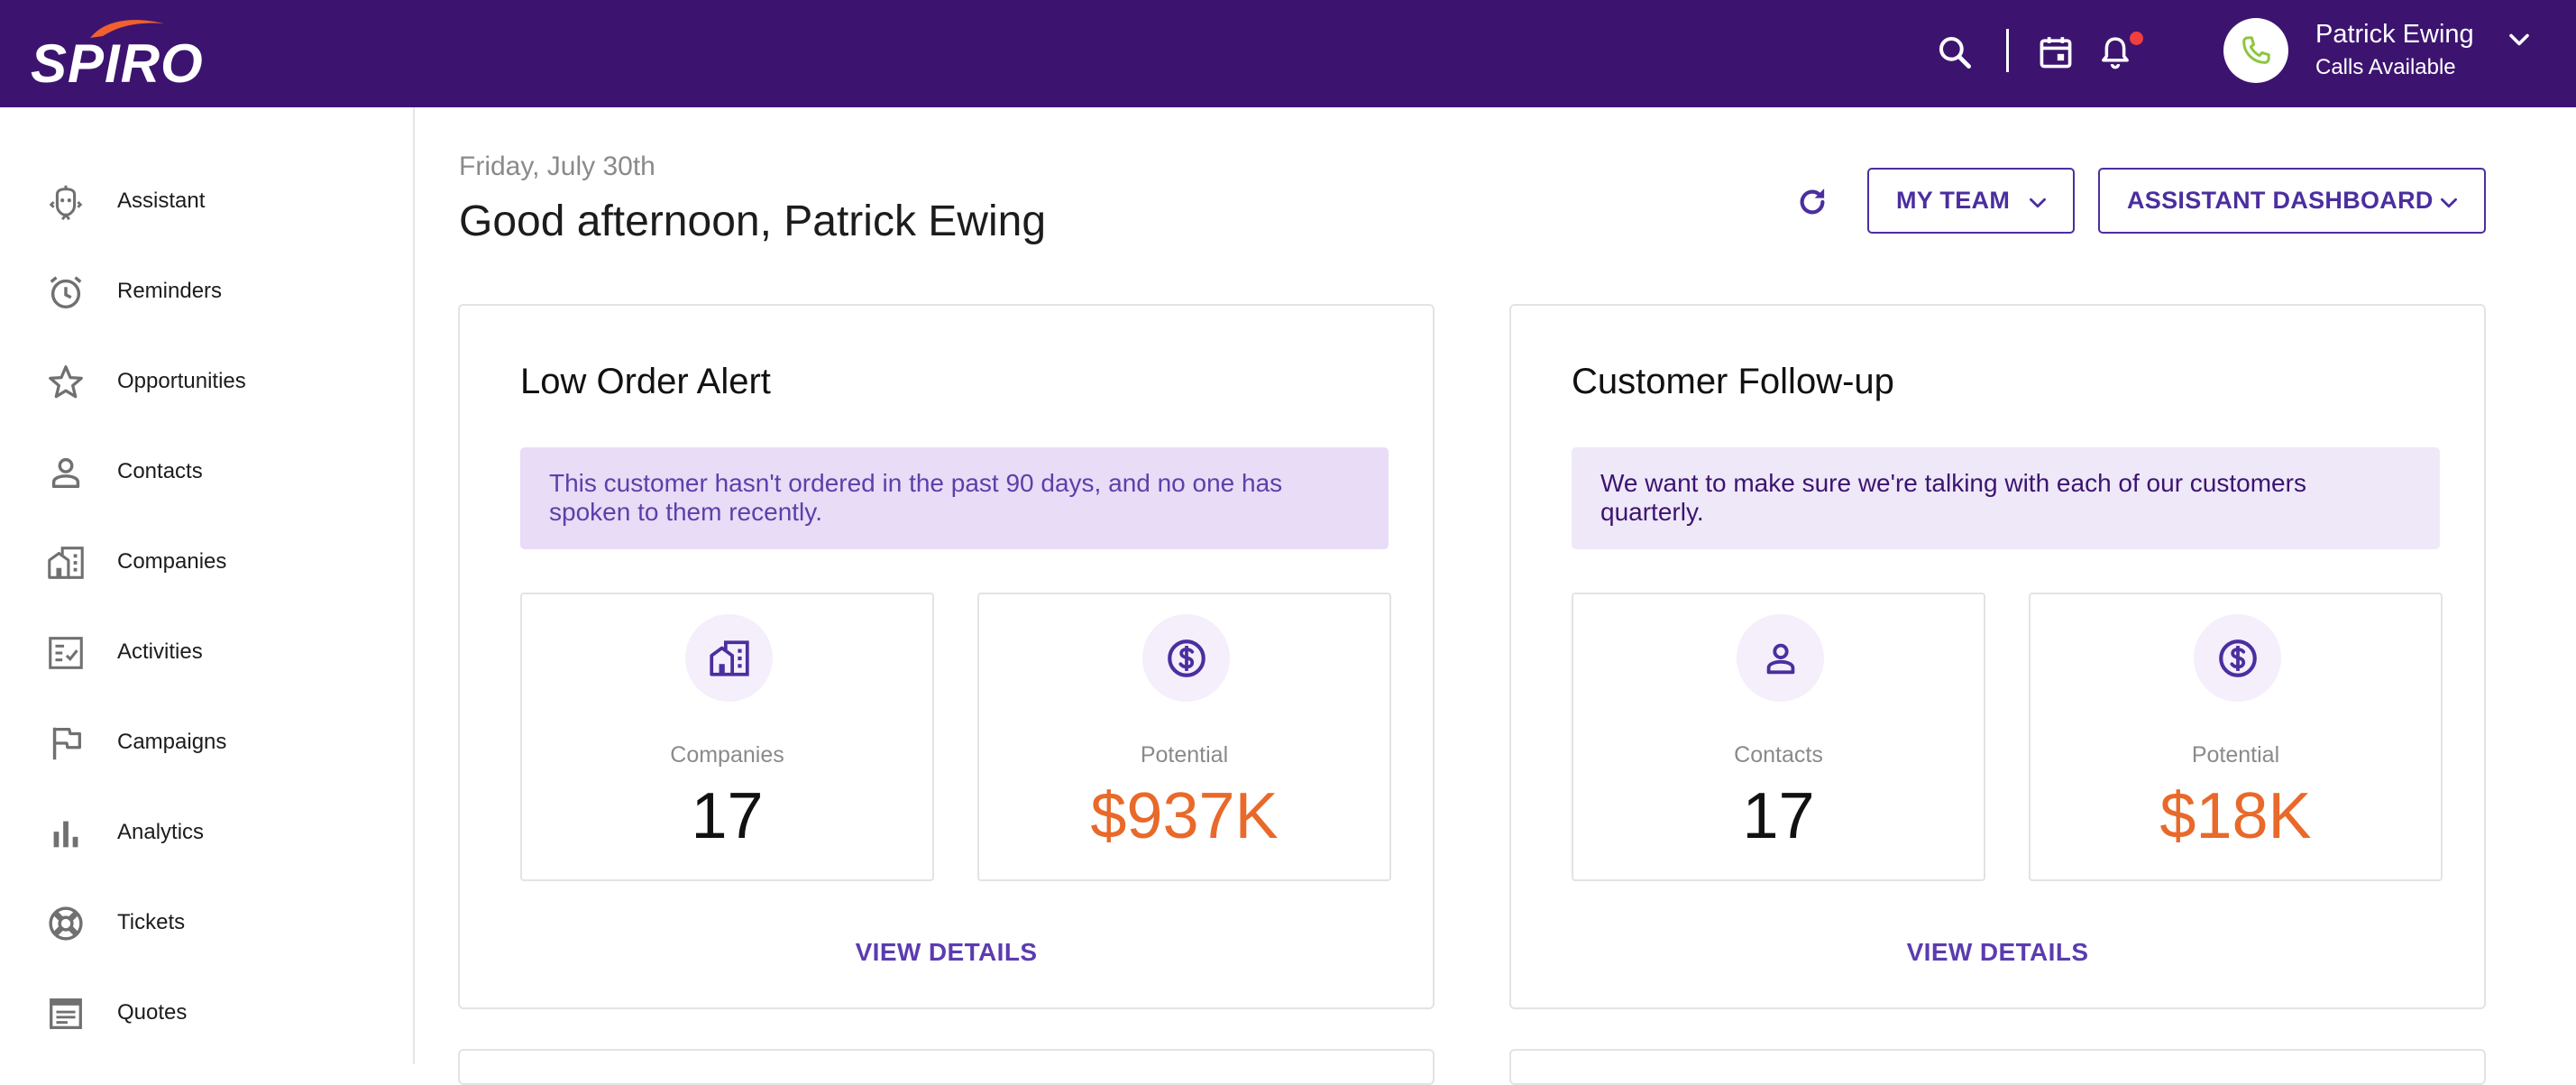 The width and height of the screenshot is (2576, 1085). I want to click on sidebar-item-label: Tickets, so click(151, 922).